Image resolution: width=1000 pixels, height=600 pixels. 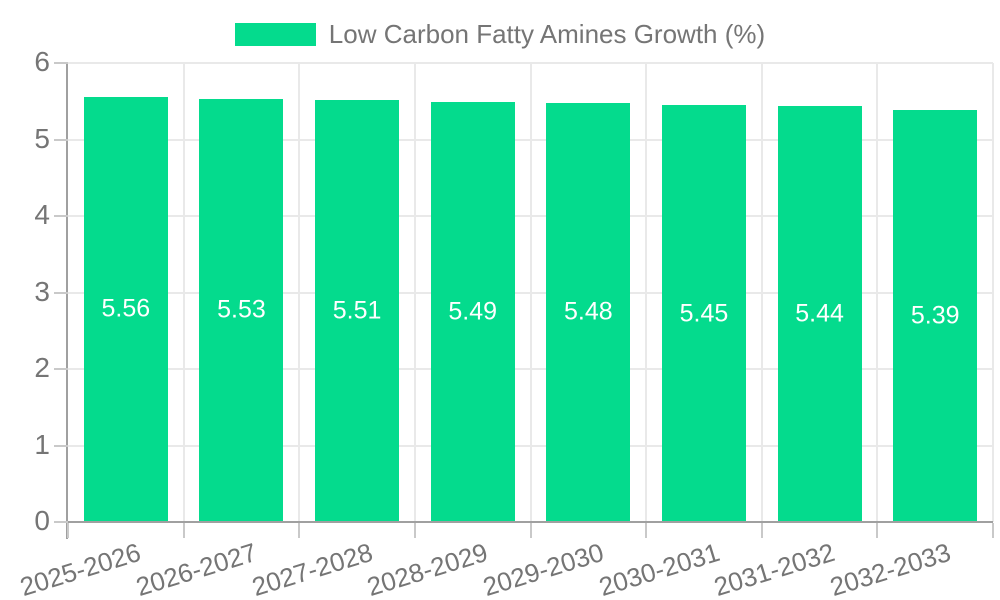 I want to click on bar-value-label: 5.49, so click(x=473, y=311).